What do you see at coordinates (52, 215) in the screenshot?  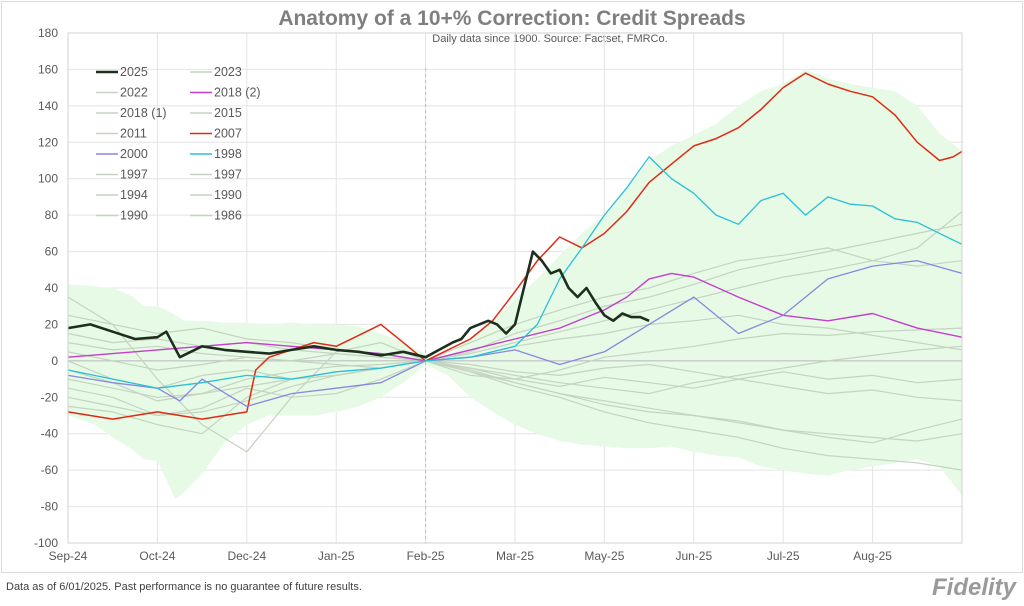 I see `y-tick-label: 80` at bounding box center [52, 215].